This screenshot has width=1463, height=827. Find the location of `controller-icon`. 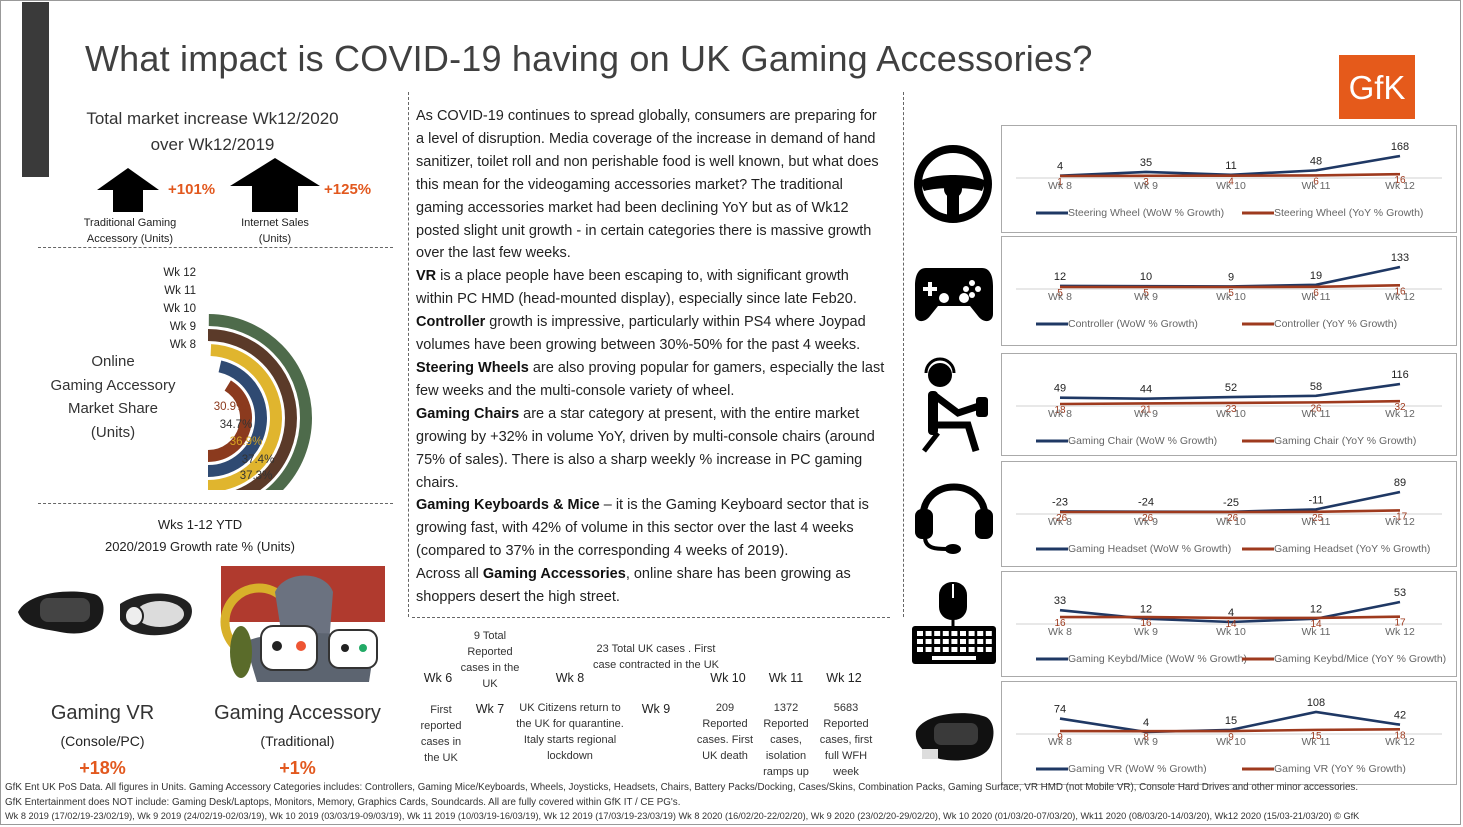

controller-icon is located at coordinates (954, 295).